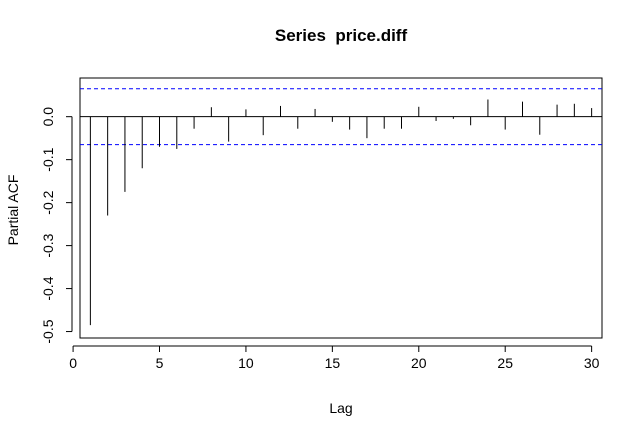 This screenshot has height=437, width=643. What do you see at coordinates (160, 363) in the screenshot?
I see `x-tick-label: 5` at bounding box center [160, 363].